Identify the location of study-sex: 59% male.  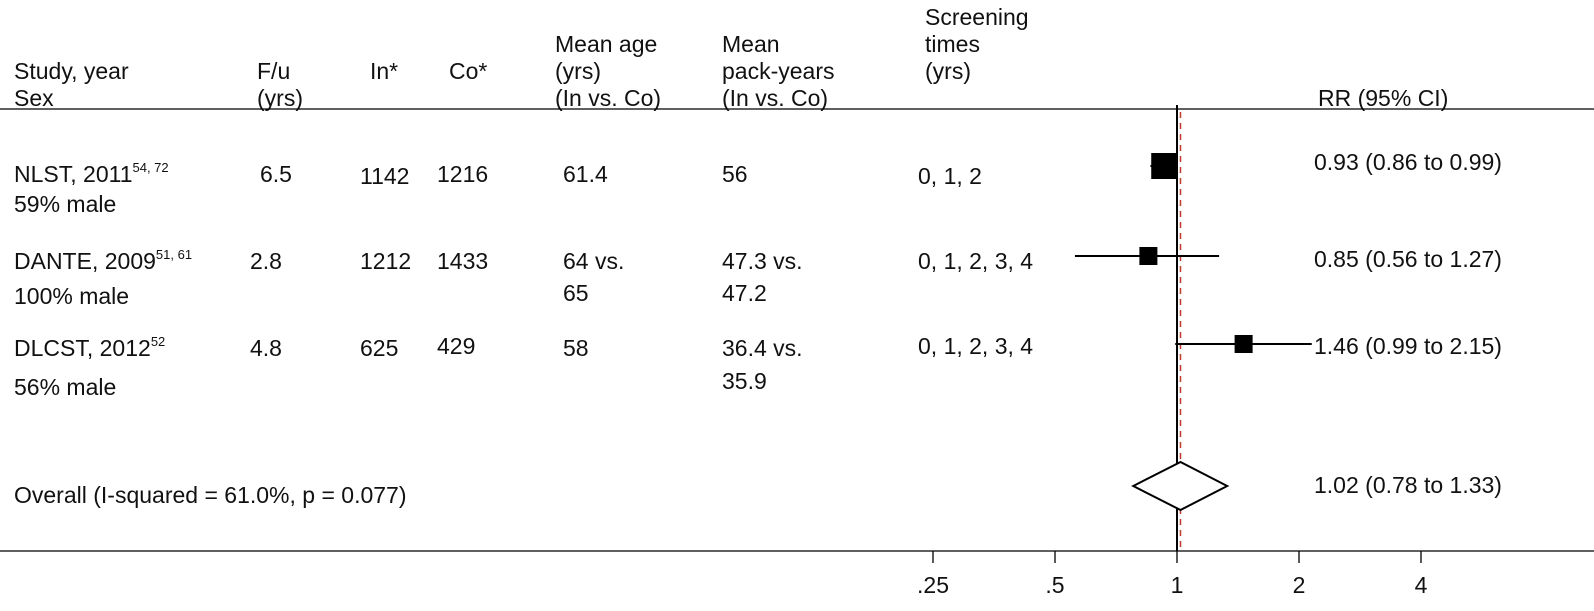
(65, 204).